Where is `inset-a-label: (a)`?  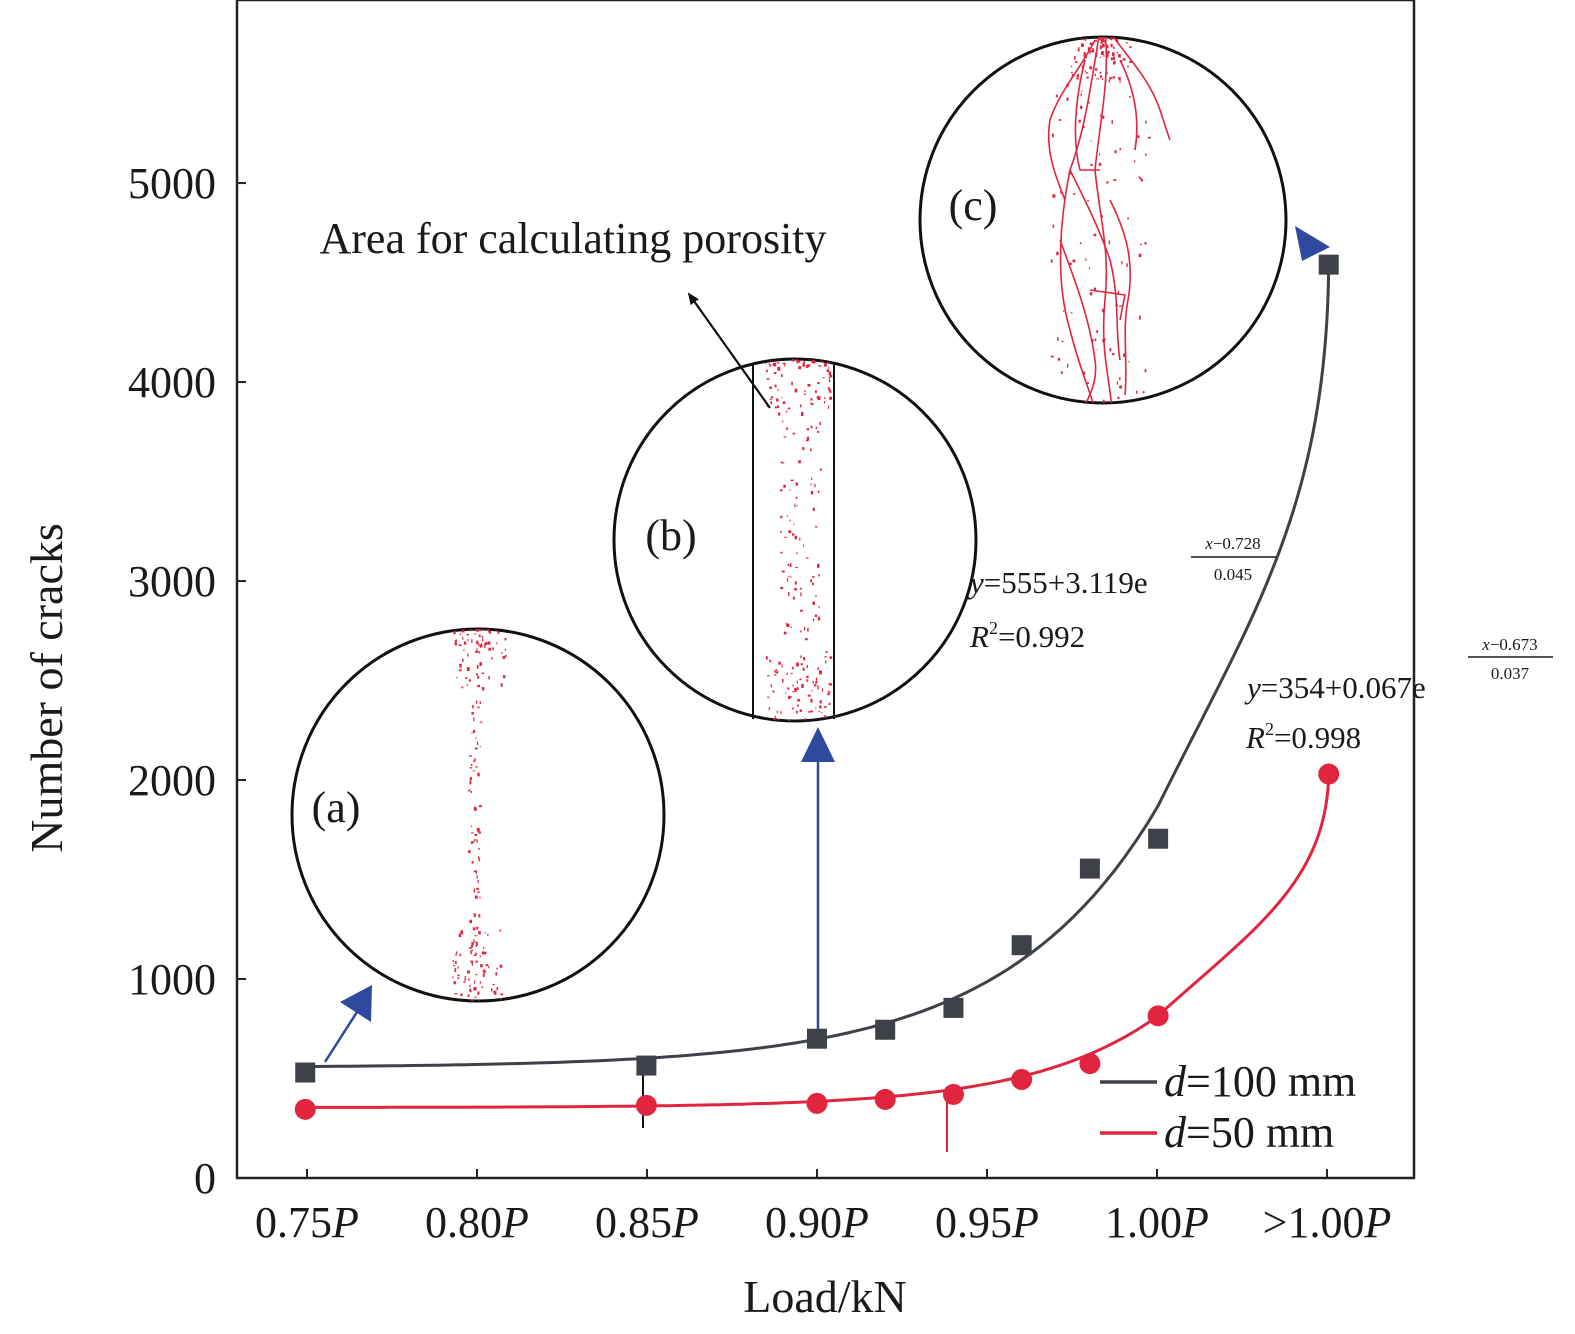
inset-a-label: (a) is located at coordinates (336, 807).